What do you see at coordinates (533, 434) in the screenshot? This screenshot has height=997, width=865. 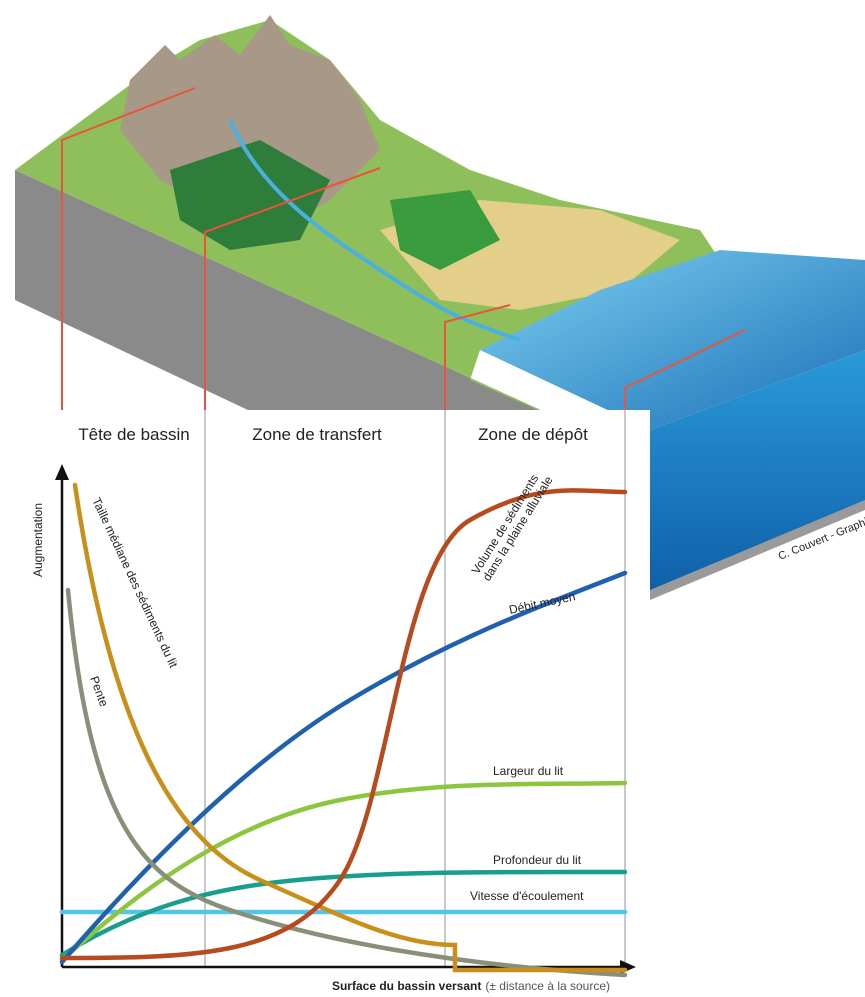 I see `zone-title: Zone de dépôt` at bounding box center [533, 434].